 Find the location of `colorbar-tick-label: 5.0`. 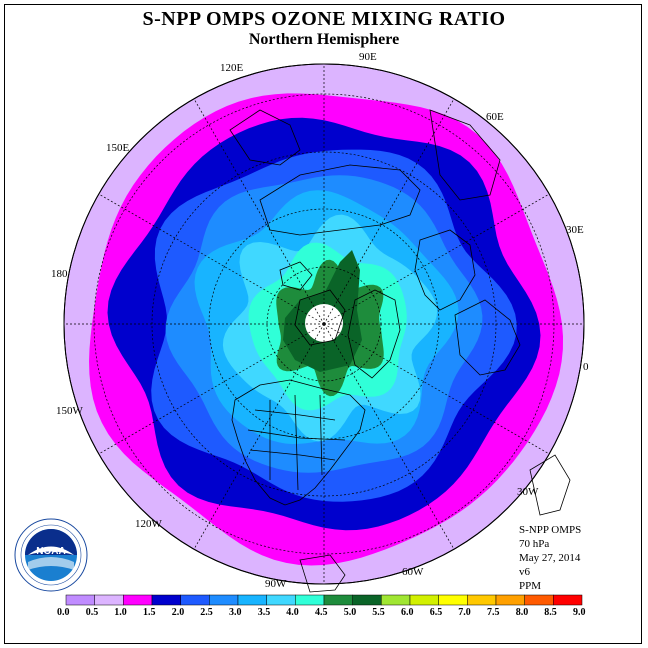

colorbar-tick-label: 5.0 is located at coordinates (350, 612).